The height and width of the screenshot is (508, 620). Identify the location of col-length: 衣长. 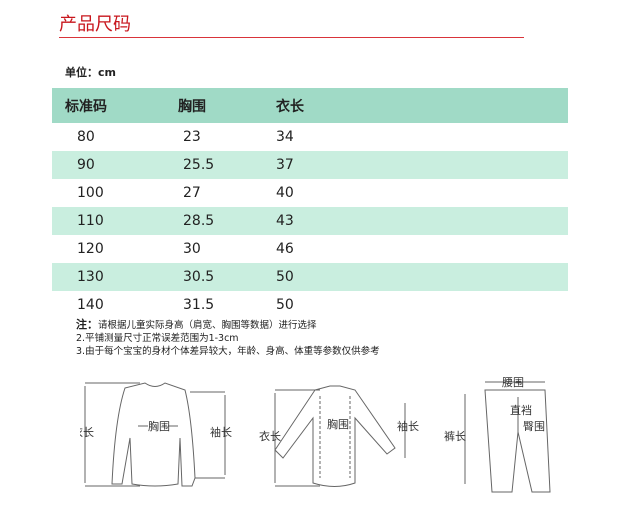
(290, 106).